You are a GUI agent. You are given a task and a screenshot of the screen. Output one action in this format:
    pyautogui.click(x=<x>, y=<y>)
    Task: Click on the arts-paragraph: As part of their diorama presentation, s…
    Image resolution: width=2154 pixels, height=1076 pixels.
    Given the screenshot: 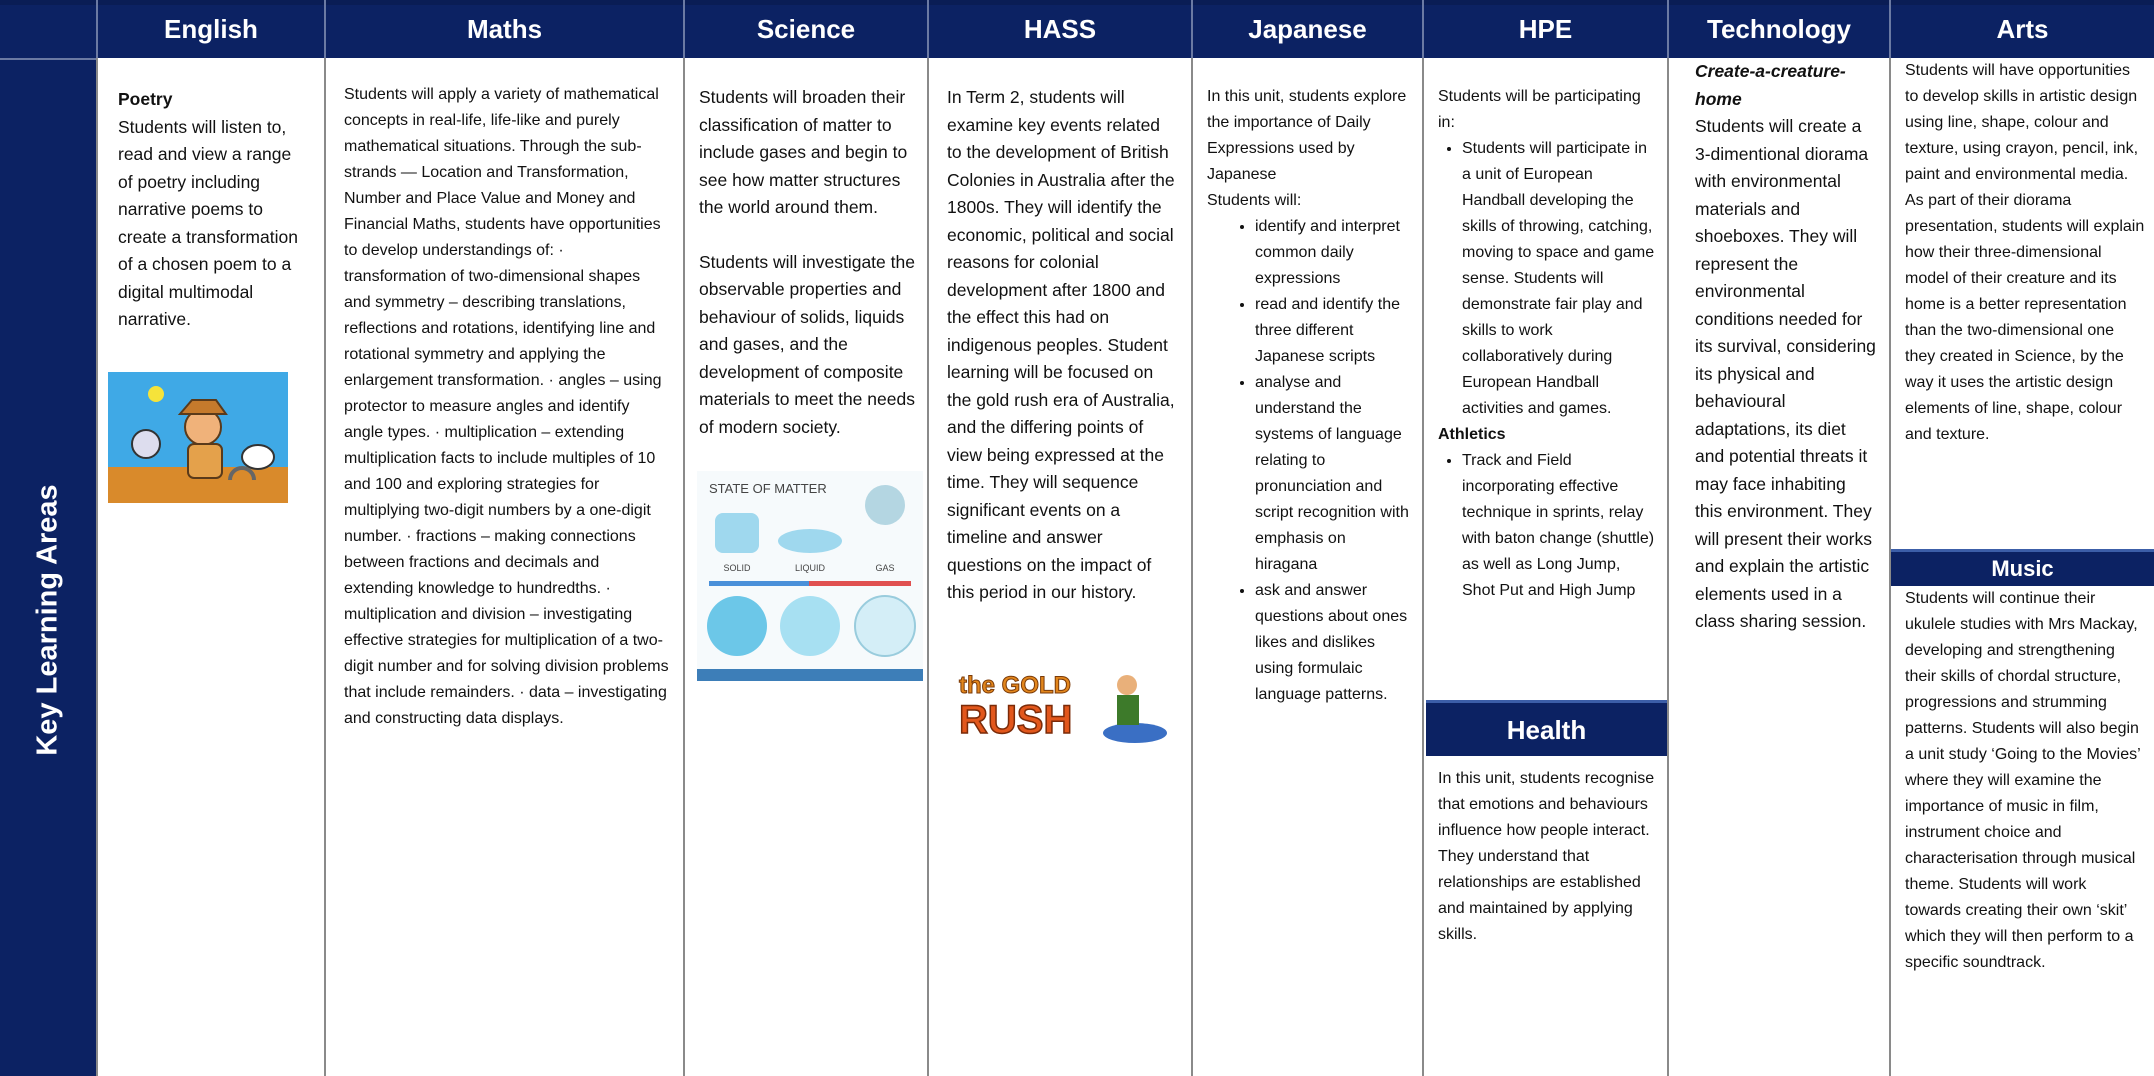 What is the action you would take?
    pyautogui.click(x=2025, y=317)
    